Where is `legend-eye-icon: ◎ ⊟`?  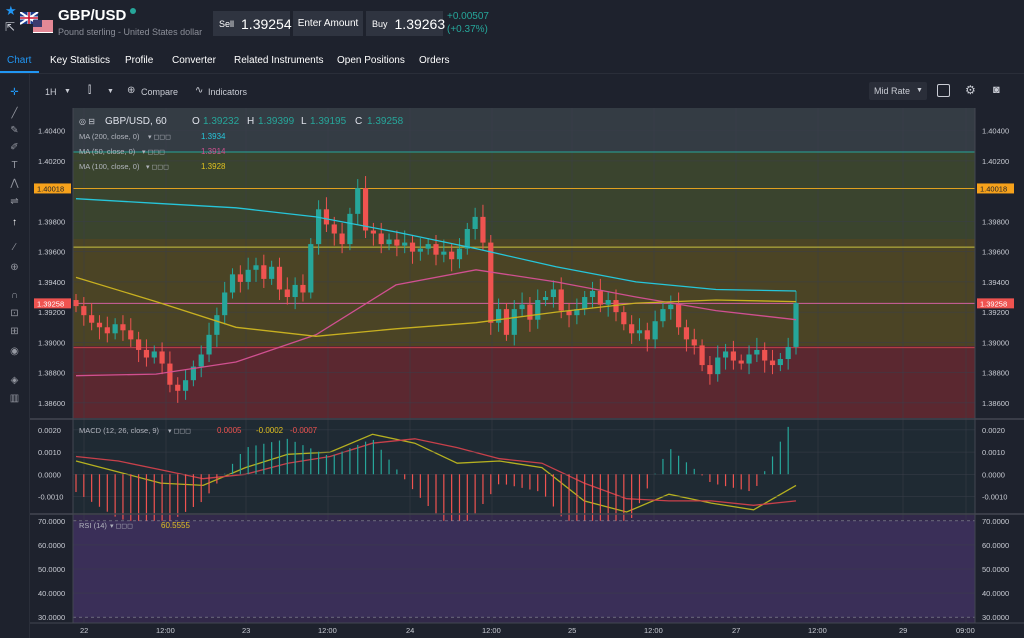
legend-eye-icon: ◎ ⊟ is located at coordinates (87, 121).